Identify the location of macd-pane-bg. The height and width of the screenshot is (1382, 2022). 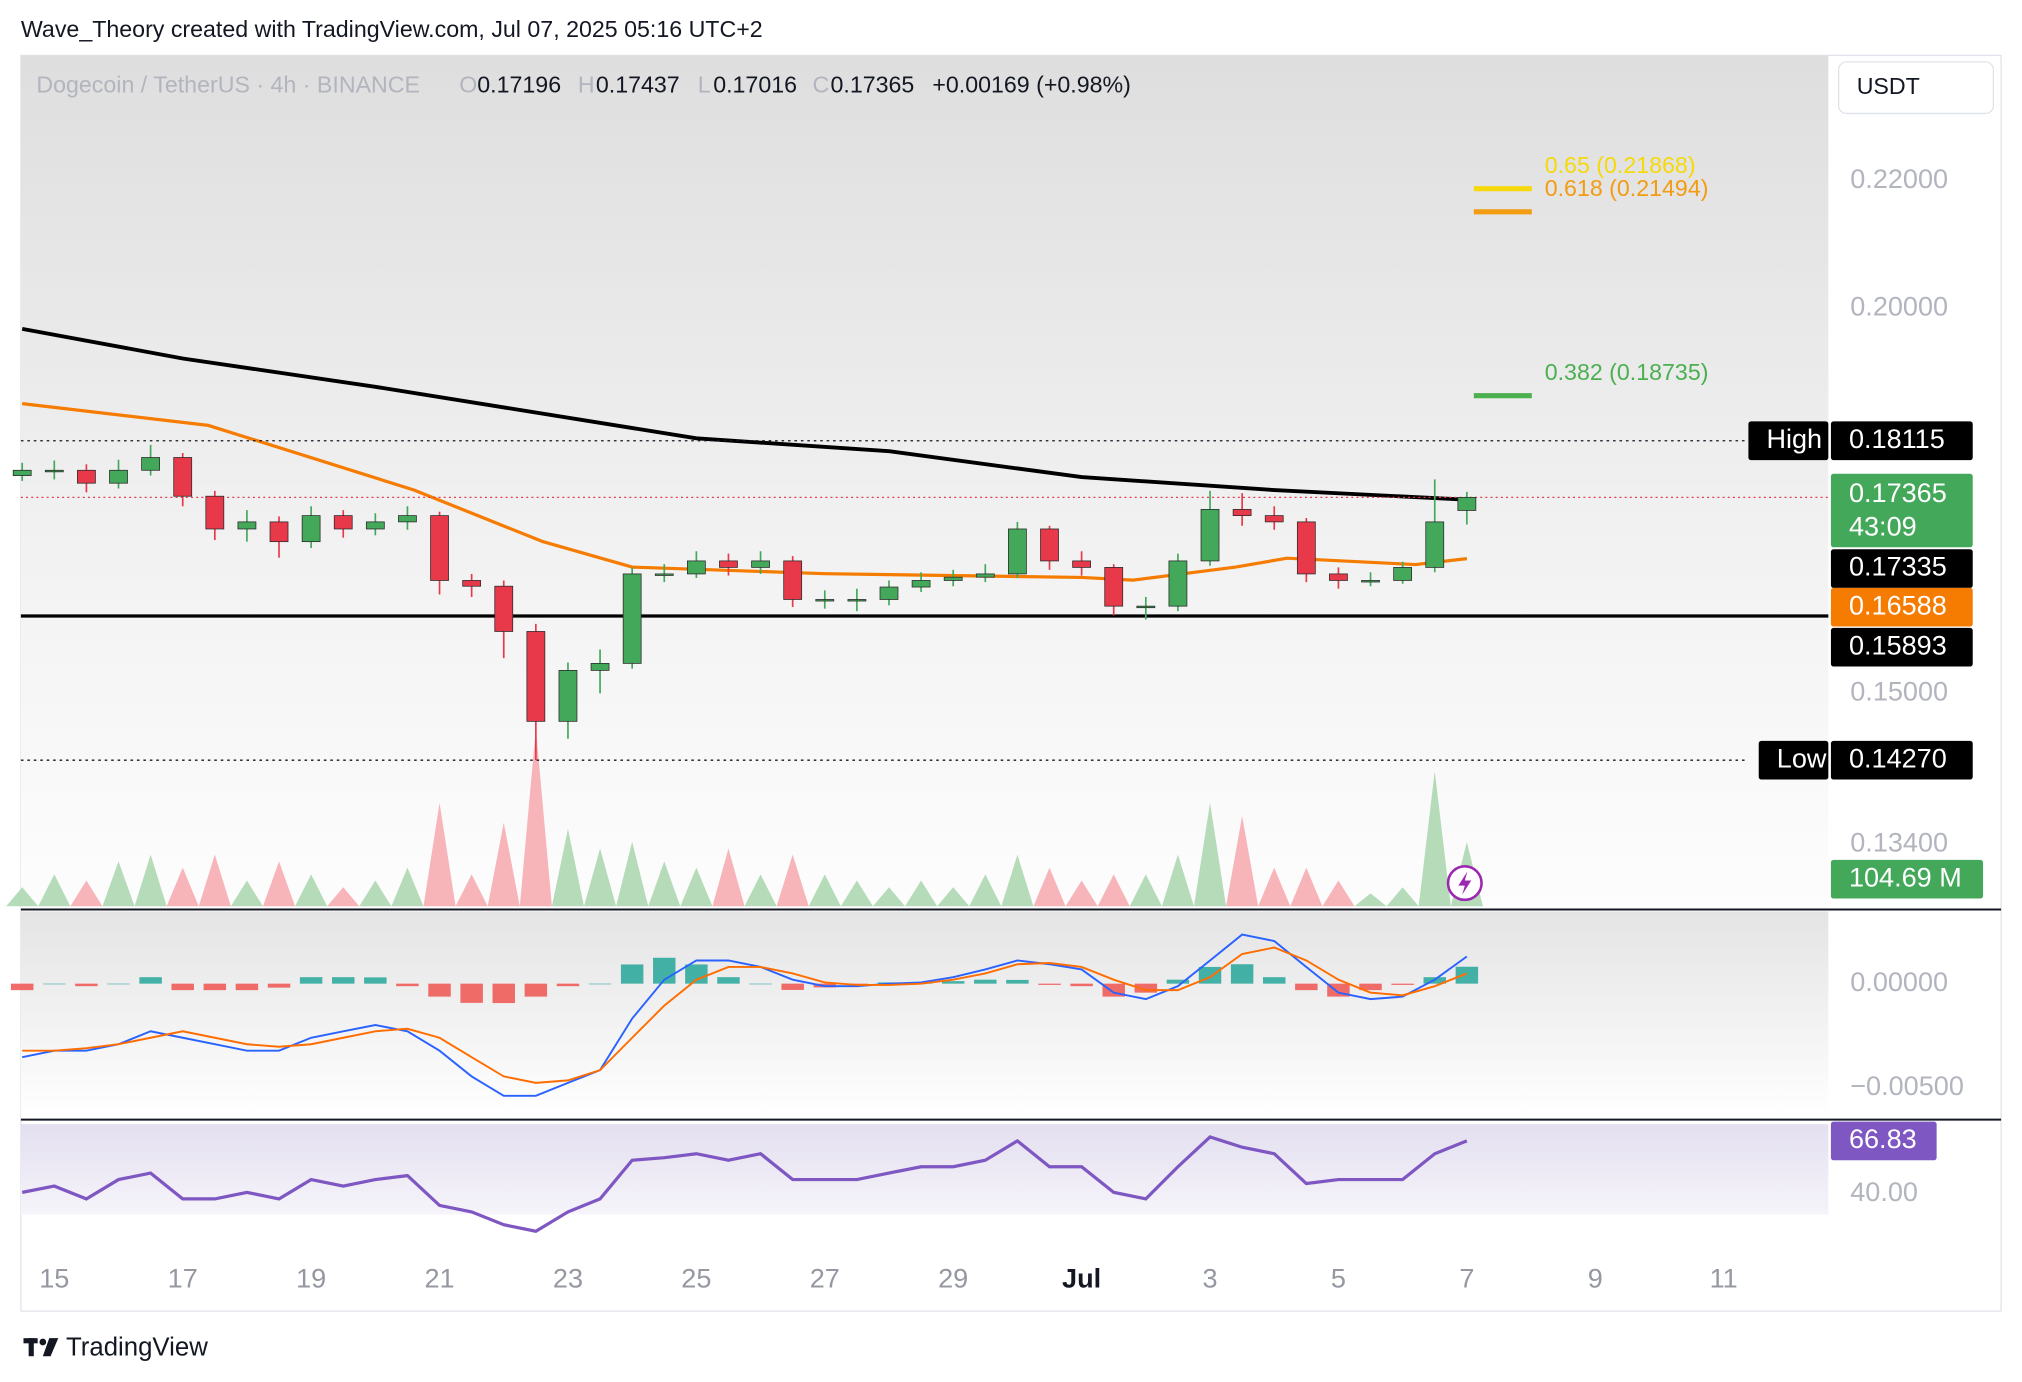
(924, 1015).